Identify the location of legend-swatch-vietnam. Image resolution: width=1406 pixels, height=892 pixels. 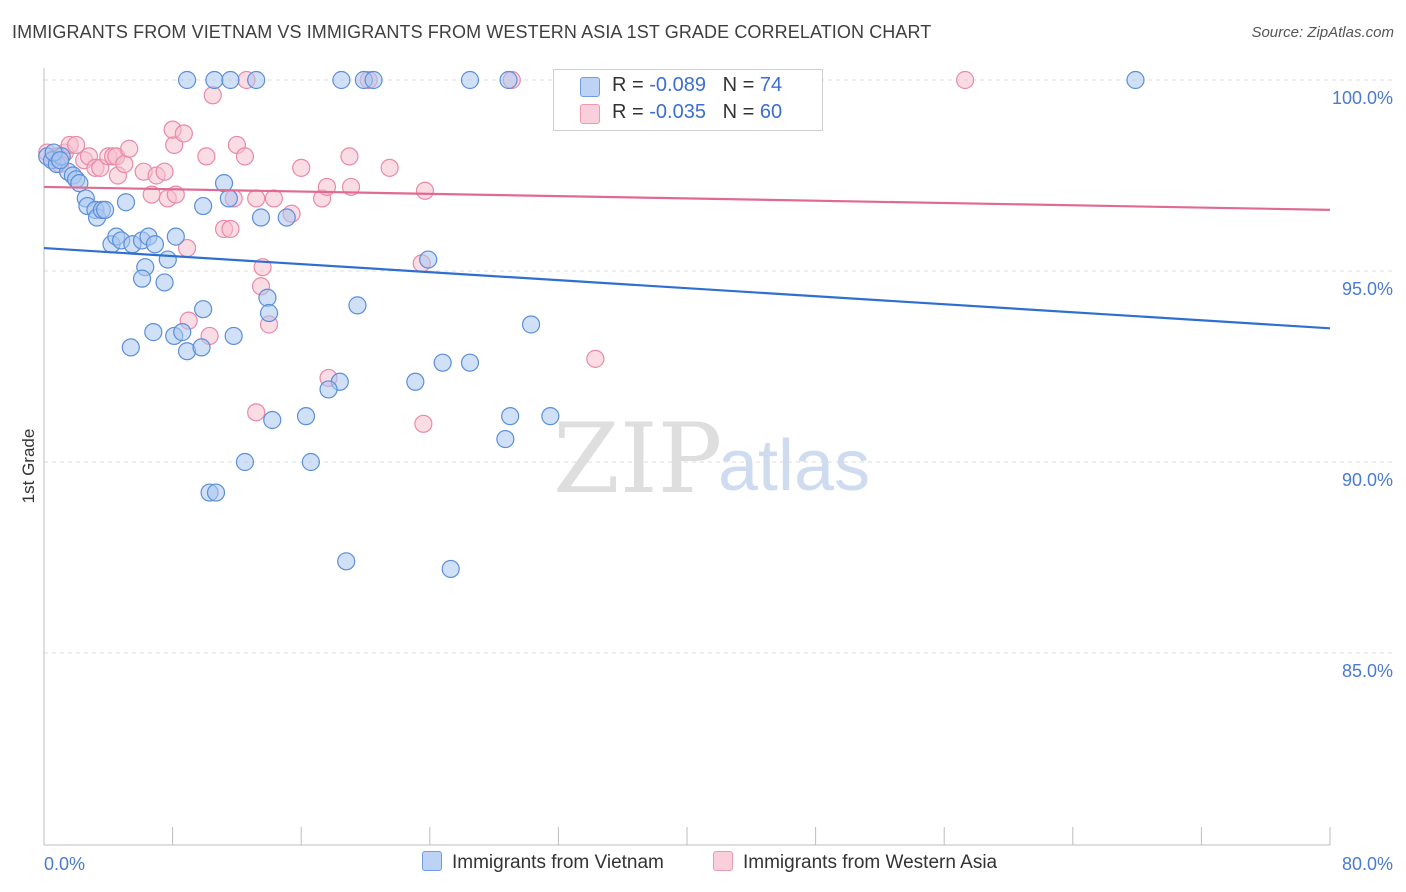
(590, 87).